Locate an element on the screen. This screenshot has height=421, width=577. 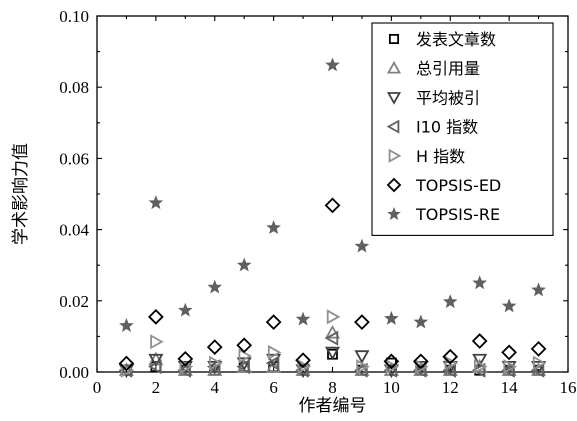
x-tick-label: 16 is located at coordinates (568, 387).